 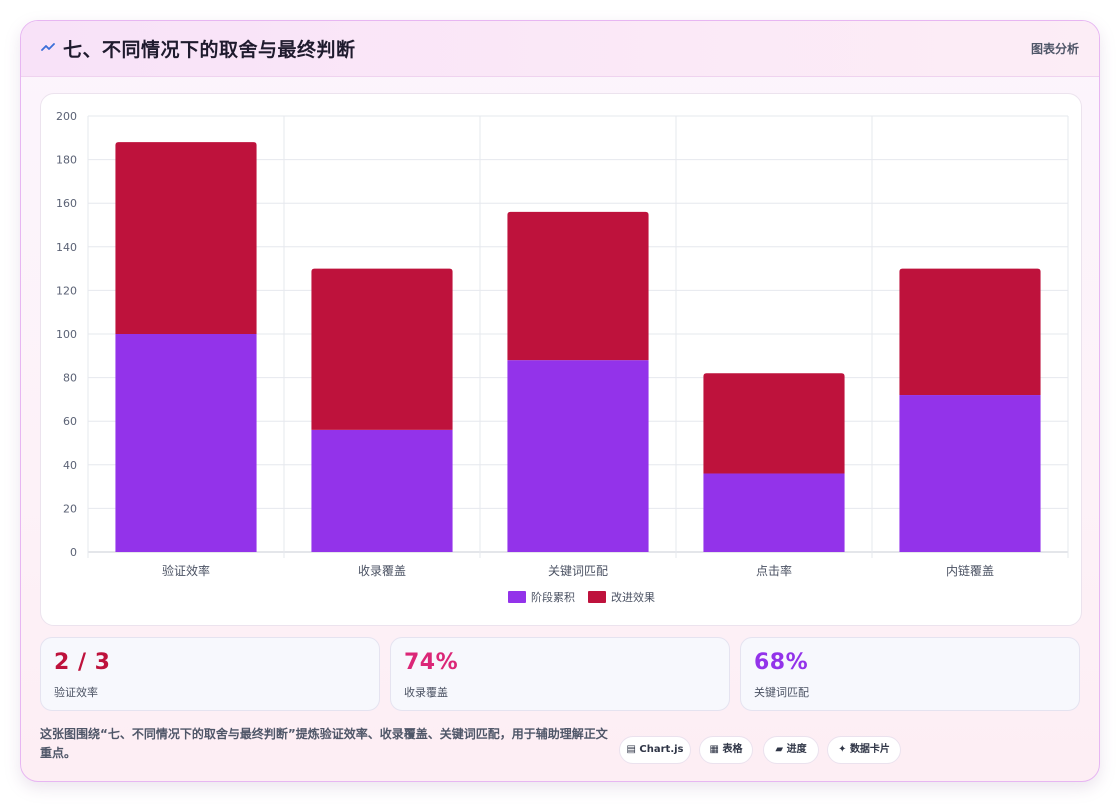 I want to click on chip-chartjs: ▤ Chart.js, so click(x=655, y=750).